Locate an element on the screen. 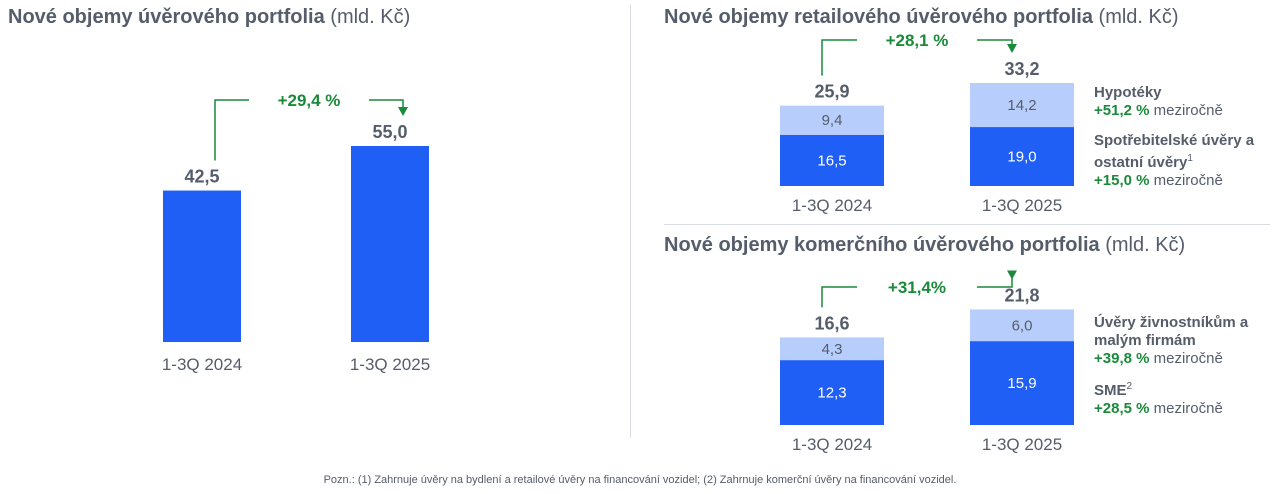 The image size is (1280, 494). commercial-growth-line-left is located at coordinates (839, 297).